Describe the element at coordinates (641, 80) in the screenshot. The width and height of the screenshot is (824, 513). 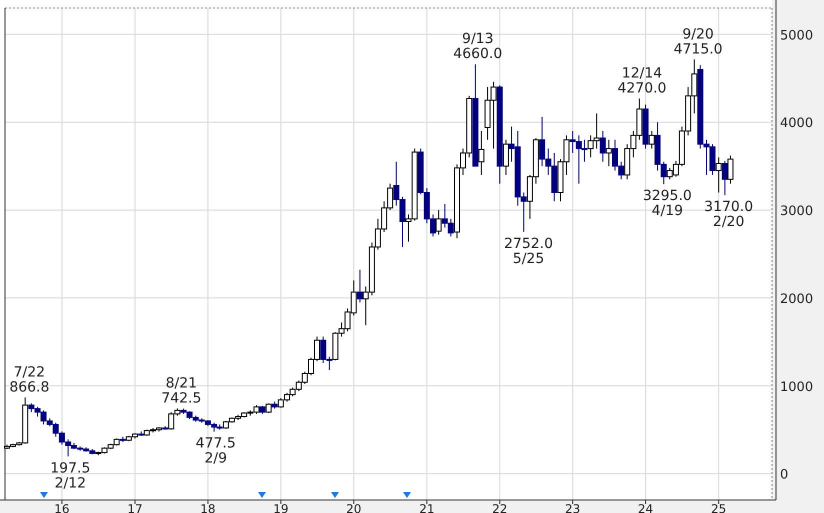
I see `annotation: 12/14 4270.0` at that location.